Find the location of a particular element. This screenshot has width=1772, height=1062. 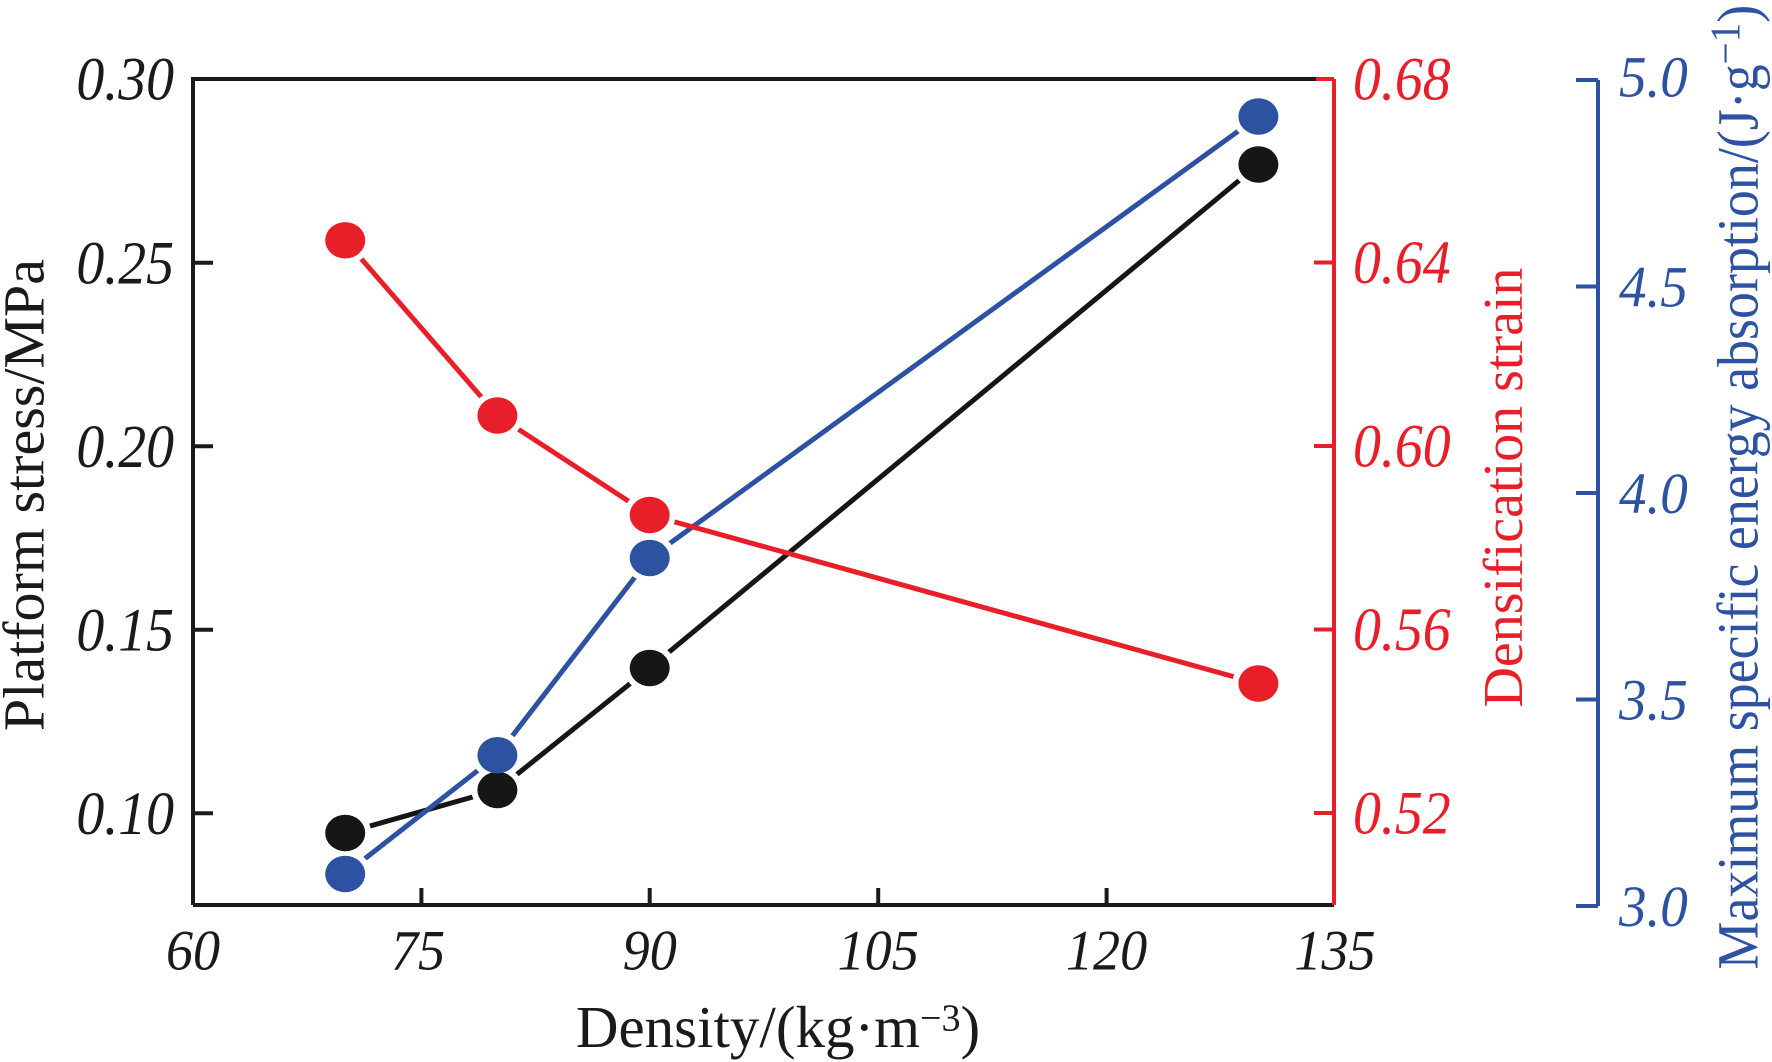

svg-text: 3.5 is located at coordinates (1653, 701).